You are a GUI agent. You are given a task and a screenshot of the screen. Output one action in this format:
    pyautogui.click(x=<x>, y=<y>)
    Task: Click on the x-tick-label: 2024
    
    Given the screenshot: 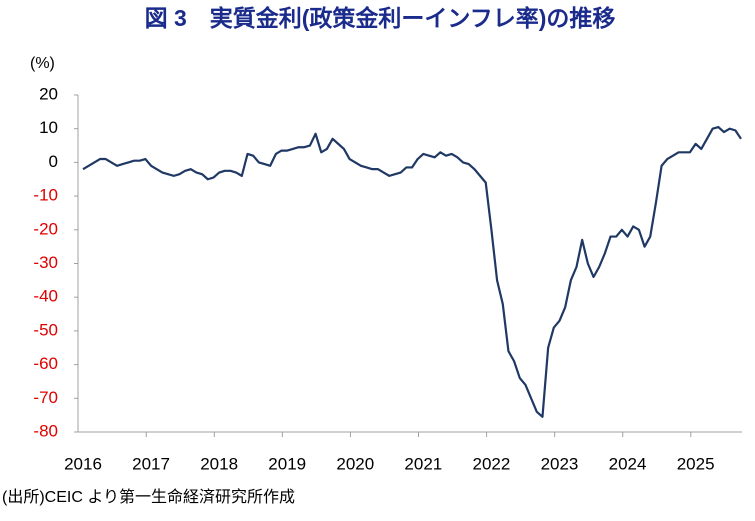 What is the action you would take?
    pyautogui.click(x=628, y=463)
    